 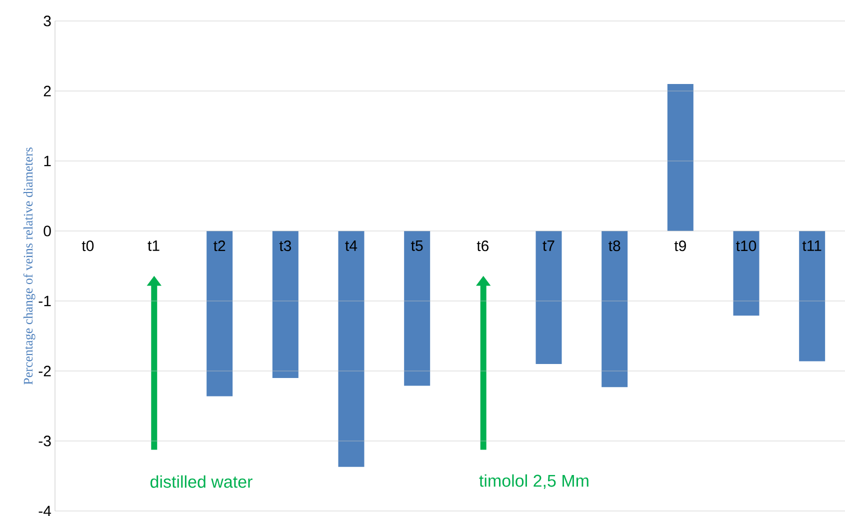 I want to click on x-tick-label: t2, so click(x=220, y=246).